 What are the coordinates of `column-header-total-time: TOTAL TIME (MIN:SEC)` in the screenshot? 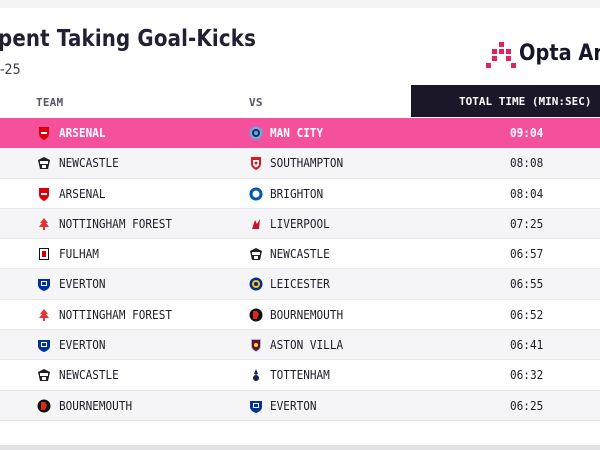 It's located at (505, 101).